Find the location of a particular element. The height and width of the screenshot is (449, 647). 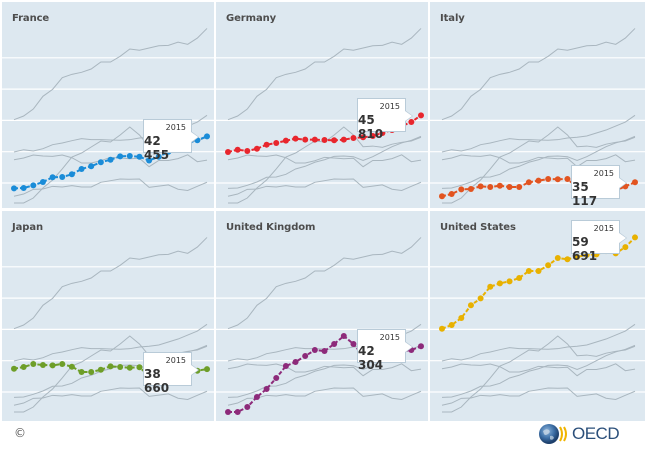

oecd-logo: OECD is located at coordinates (588, 434).